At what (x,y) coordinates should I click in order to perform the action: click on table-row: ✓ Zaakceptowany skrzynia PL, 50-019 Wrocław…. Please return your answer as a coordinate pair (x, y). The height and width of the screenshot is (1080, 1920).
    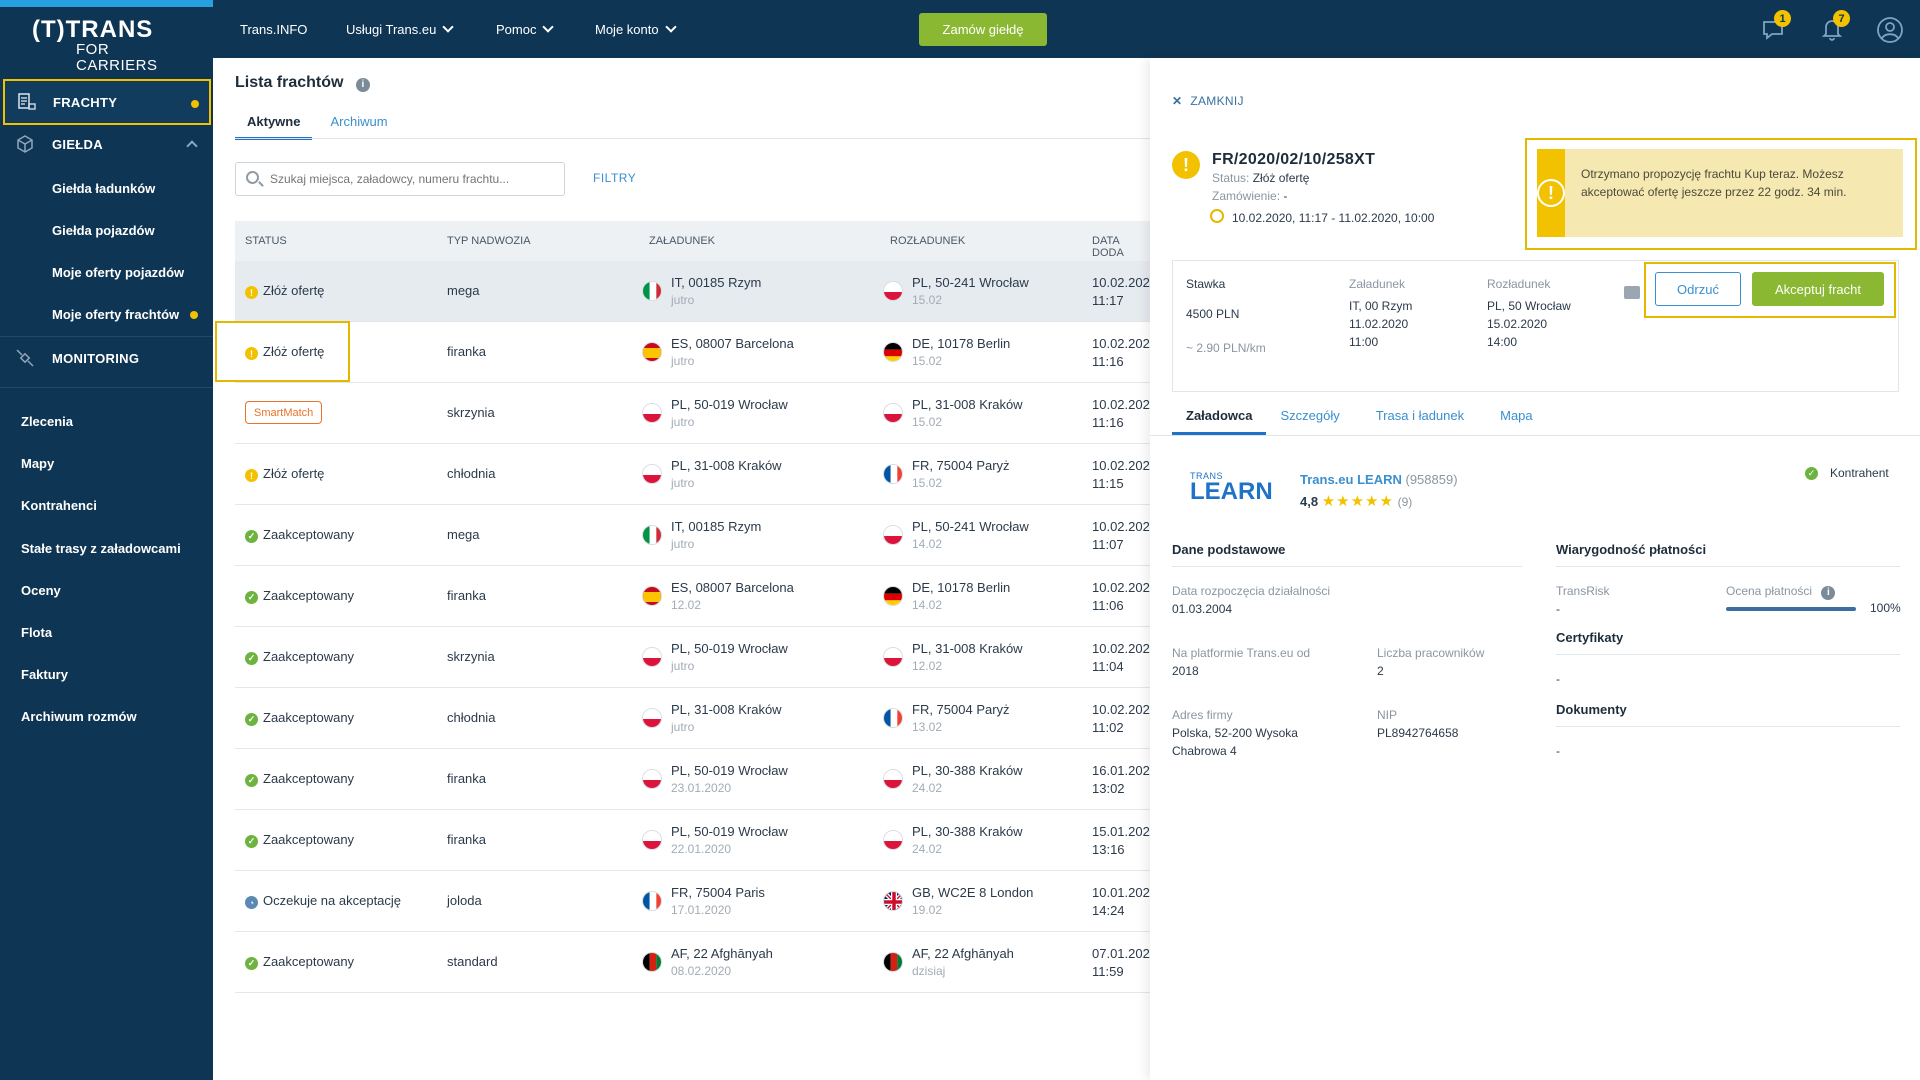
    Looking at the image, I should click on (692, 657).